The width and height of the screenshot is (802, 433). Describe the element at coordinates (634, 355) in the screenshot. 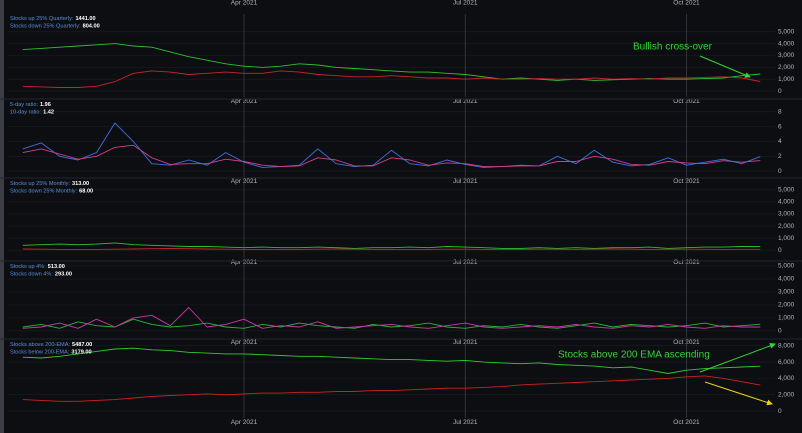

I see `annotation: Stocks above 200 EMA ascending` at that location.